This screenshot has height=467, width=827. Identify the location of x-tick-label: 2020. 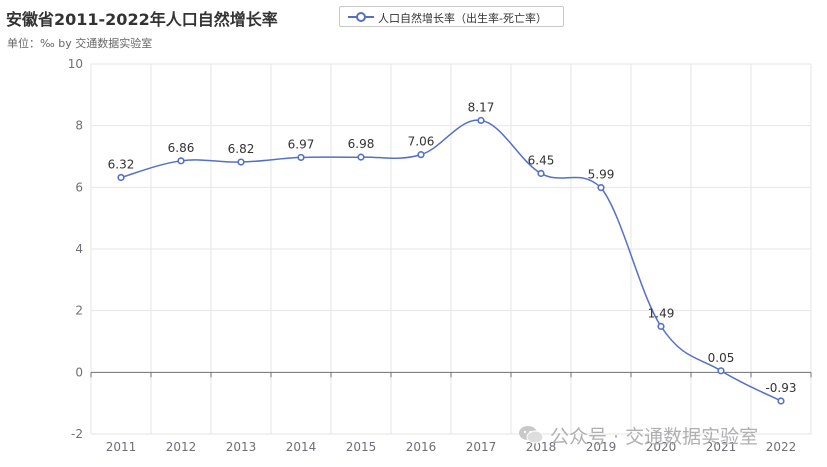
(661, 447).